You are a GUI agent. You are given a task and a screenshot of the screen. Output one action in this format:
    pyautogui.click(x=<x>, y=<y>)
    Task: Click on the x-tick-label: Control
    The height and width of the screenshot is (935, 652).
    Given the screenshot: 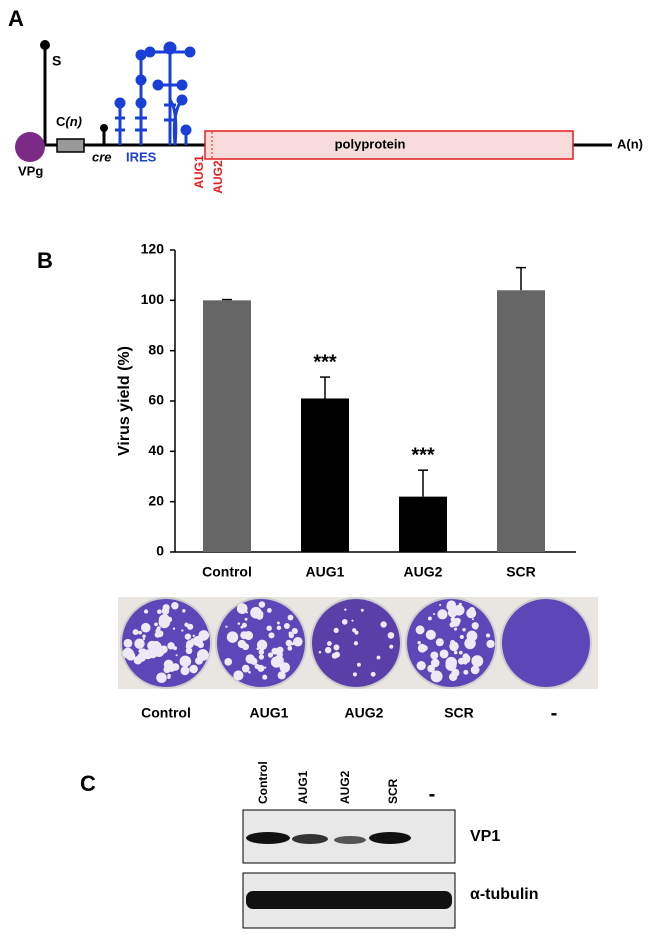 What is the action you would take?
    pyautogui.click(x=227, y=572)
    